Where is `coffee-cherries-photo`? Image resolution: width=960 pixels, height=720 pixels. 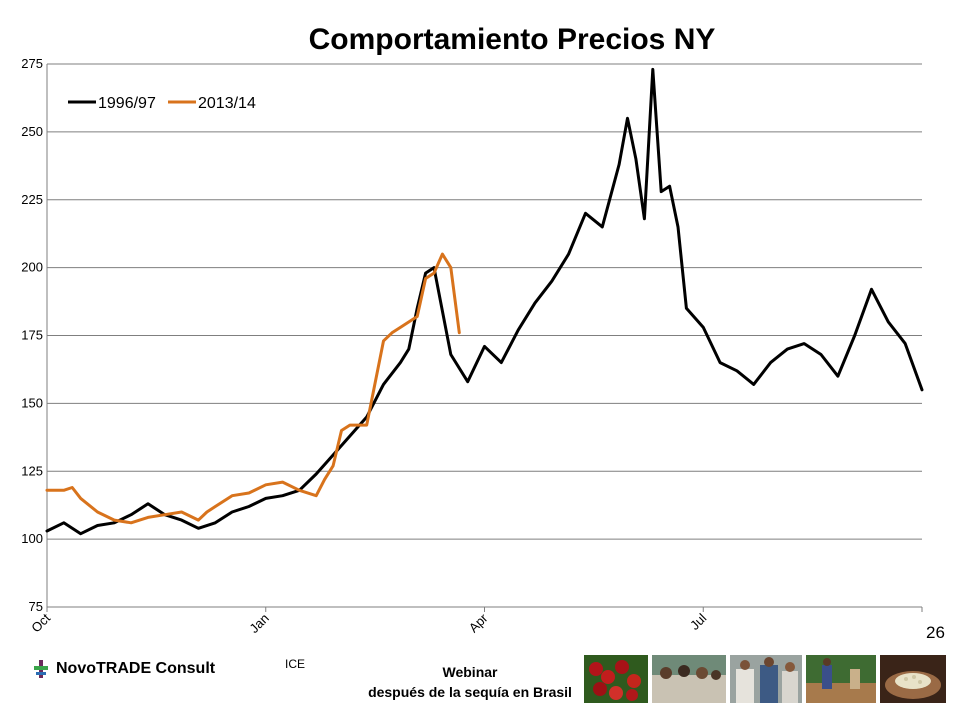
coffee-cherries-photo is located at coordinates (616, 679).